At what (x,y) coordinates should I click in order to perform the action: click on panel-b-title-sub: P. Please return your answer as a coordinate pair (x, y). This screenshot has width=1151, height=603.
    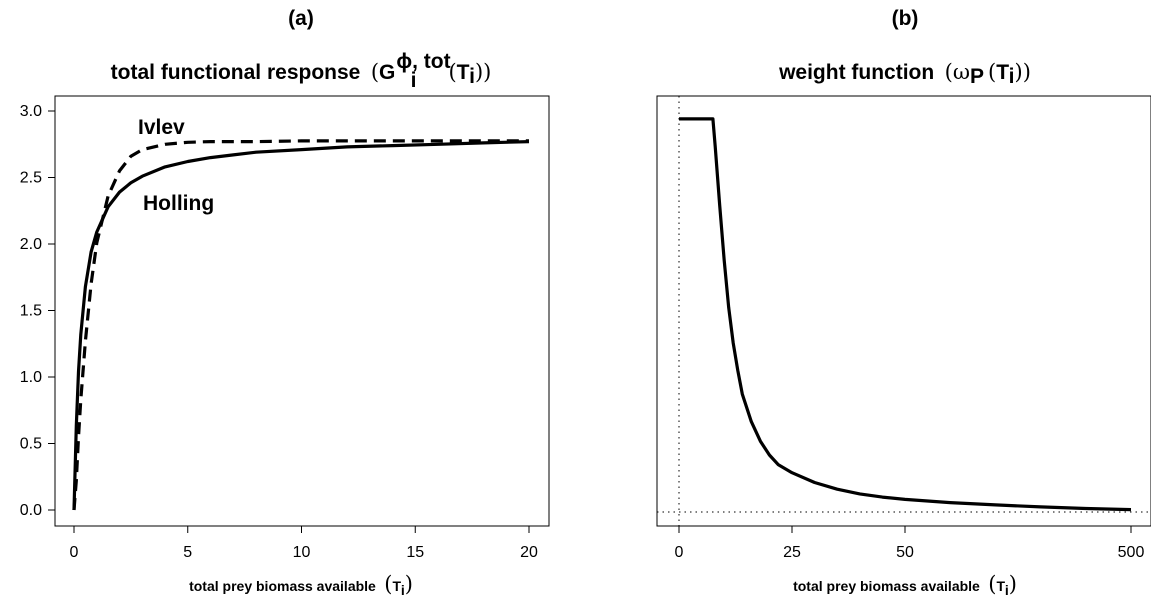
    Looking at the image, I should click on (977, 76).